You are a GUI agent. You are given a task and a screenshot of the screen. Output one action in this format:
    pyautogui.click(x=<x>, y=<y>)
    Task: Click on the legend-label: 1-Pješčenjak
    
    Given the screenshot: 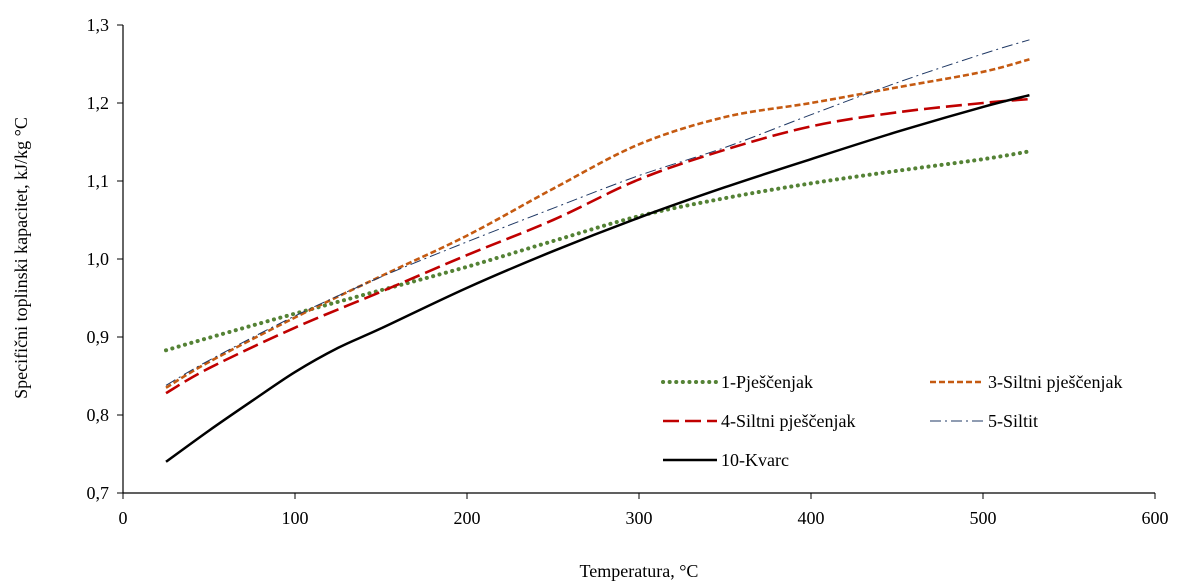 What is the action you would take?
    pyautogui.click(x=767, y=382)
    